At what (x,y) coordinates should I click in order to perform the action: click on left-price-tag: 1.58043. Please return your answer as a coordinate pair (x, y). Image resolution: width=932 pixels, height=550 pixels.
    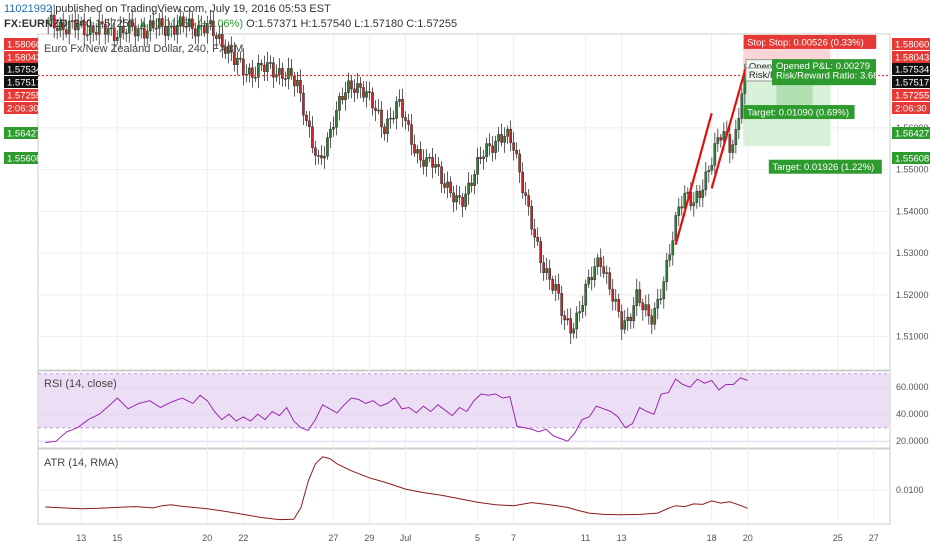
    Looking at the image, I should click on (24, 58).